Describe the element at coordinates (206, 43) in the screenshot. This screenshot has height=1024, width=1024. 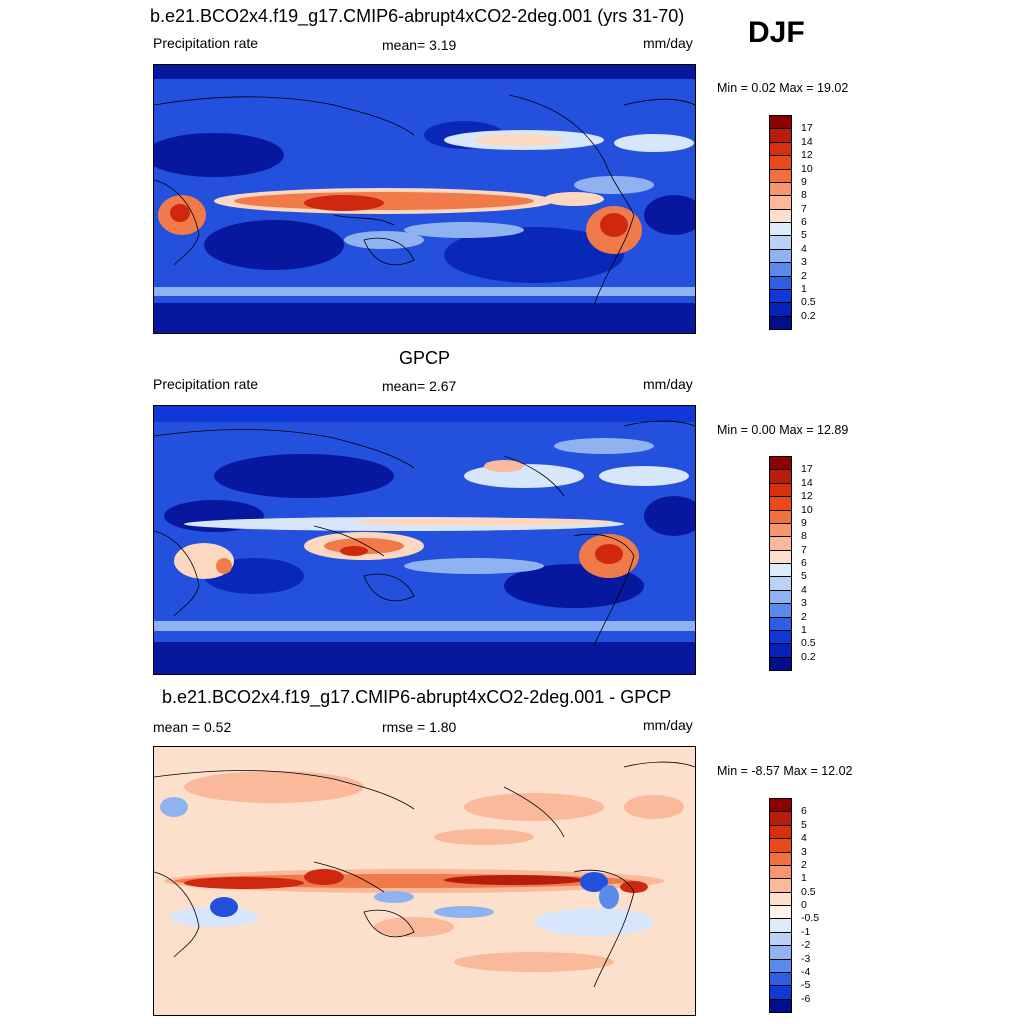
I see `panel-1-variable-label: Precipitation rate` at that location.